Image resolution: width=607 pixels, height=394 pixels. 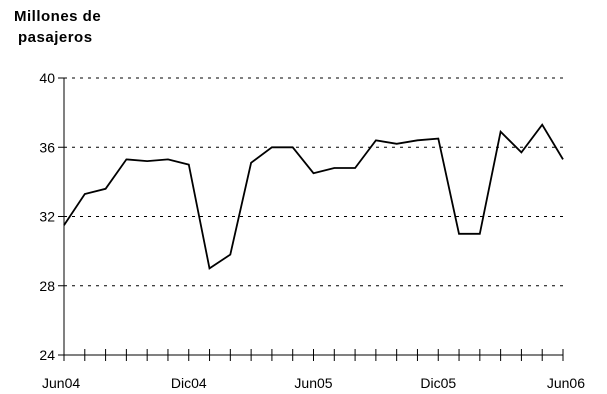 I want to click on y-tick-label-28: 28, so click(x=47, y=286).